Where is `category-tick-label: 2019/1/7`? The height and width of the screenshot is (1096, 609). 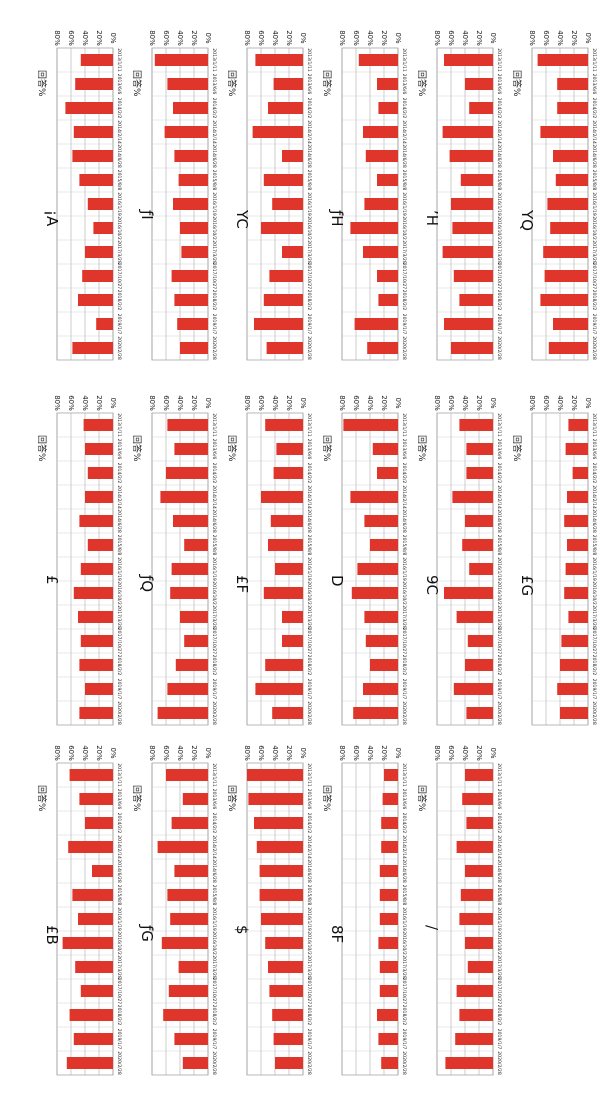
category-tick-label: 2019/1/7 is located at coordinates (119, 689).